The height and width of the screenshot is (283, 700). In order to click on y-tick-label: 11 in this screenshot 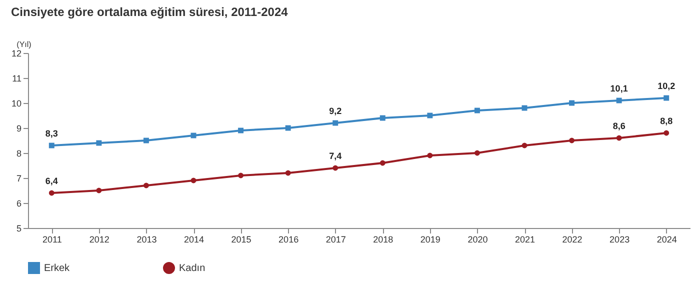, I will do `click(17, 79)`.